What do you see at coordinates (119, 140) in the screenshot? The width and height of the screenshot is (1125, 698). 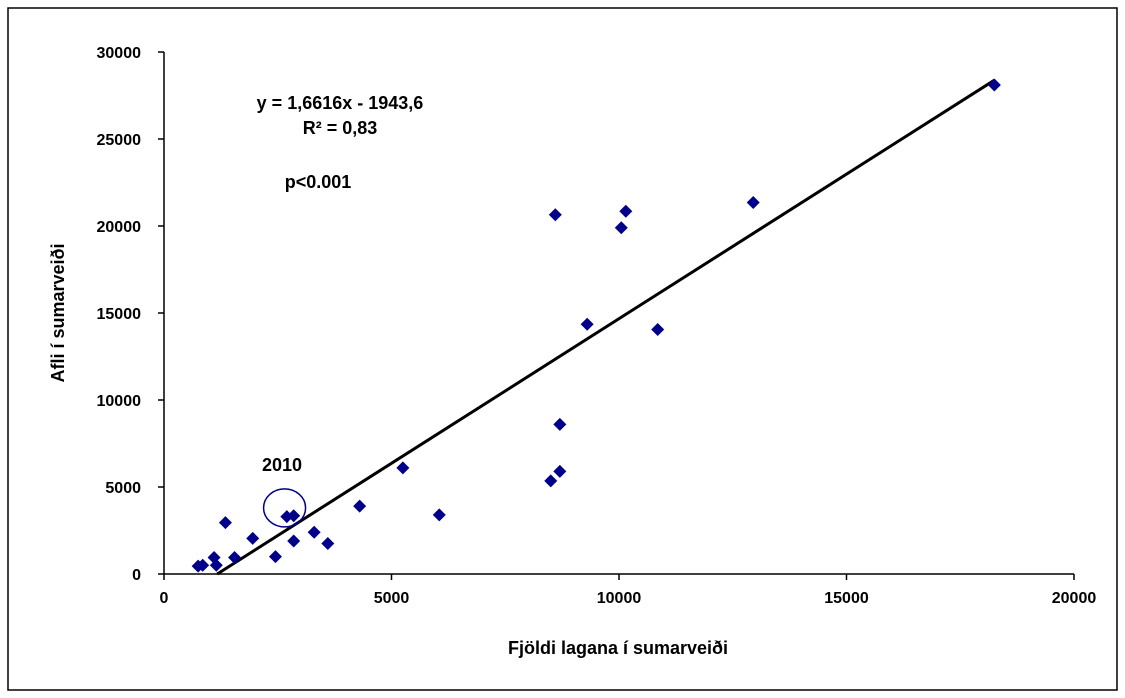 I see `y-tick-label: 25000` at bounding box center [119, 140].